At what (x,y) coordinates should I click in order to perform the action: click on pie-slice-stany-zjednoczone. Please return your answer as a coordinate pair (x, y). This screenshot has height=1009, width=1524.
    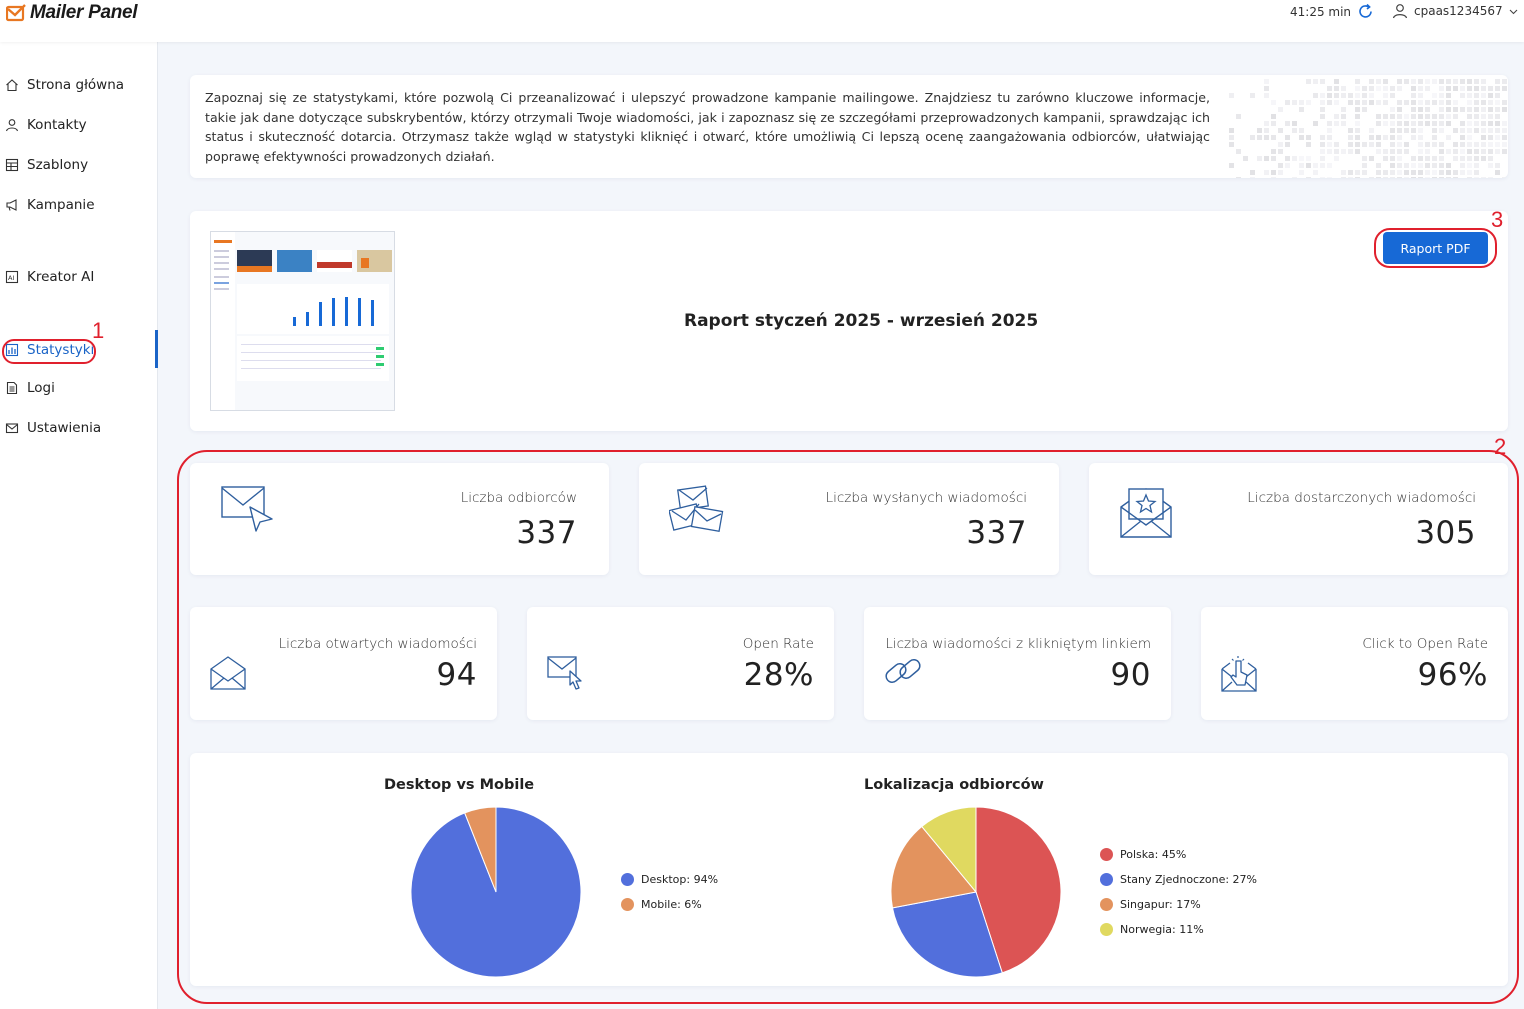
    Looking at the image, I should click on (947, 934).